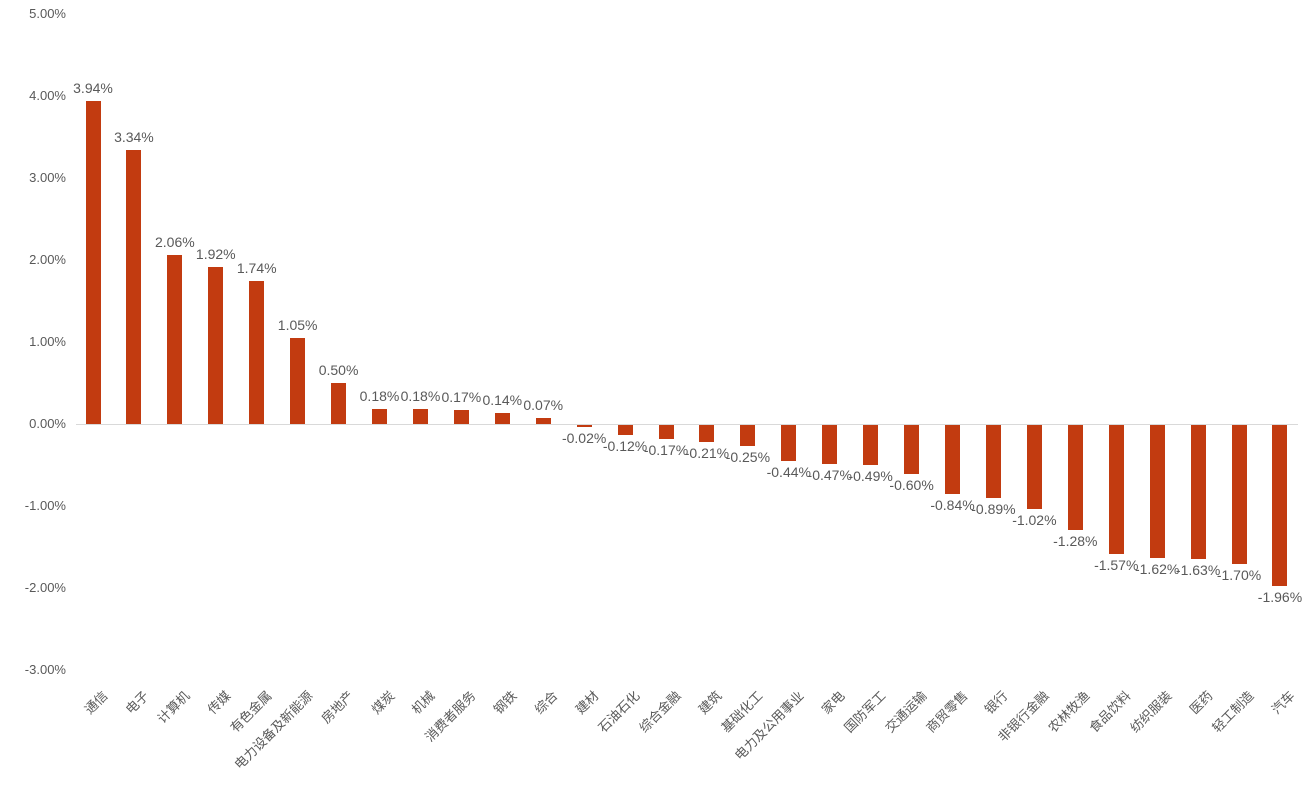 Image resolution: width=1314 pixels, height=798 pixels. Describe the element at coordinates (47, 95) in the screenshot. I see `y-tick-label: 4.00%` at that location.